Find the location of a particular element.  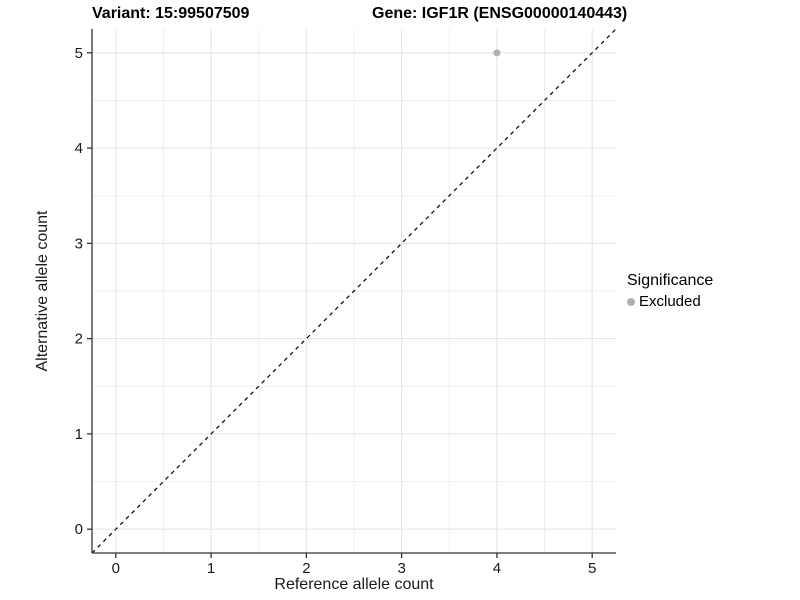

plot-title-variant: Variant: 15:99507509 is located at coordinates (171, 13).